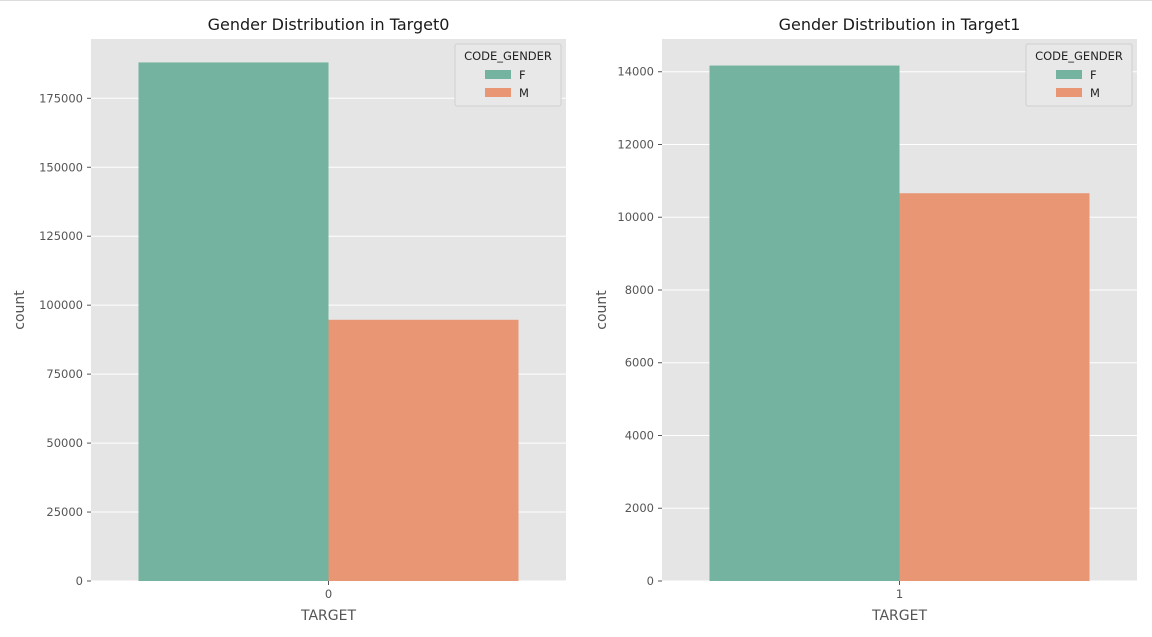 Image resolution: width=1152 pixels, height=637 pixels. Describe the element at coordinates (64, 443) in the screenshot. I see `y-tick-label: 50000` at that location.